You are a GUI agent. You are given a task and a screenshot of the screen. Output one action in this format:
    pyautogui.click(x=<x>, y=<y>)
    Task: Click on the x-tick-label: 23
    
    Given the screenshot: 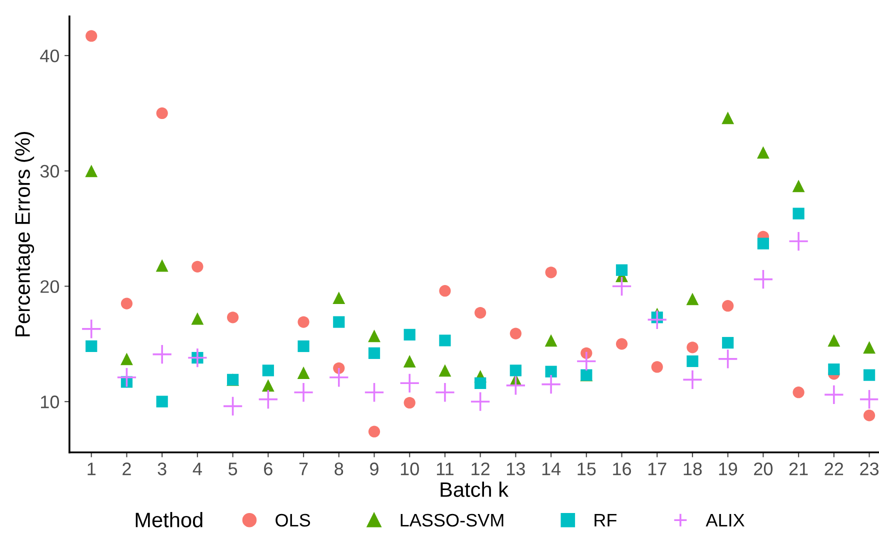 What is the action you would take?
    pyautogui.click(x=869, y=469)
    